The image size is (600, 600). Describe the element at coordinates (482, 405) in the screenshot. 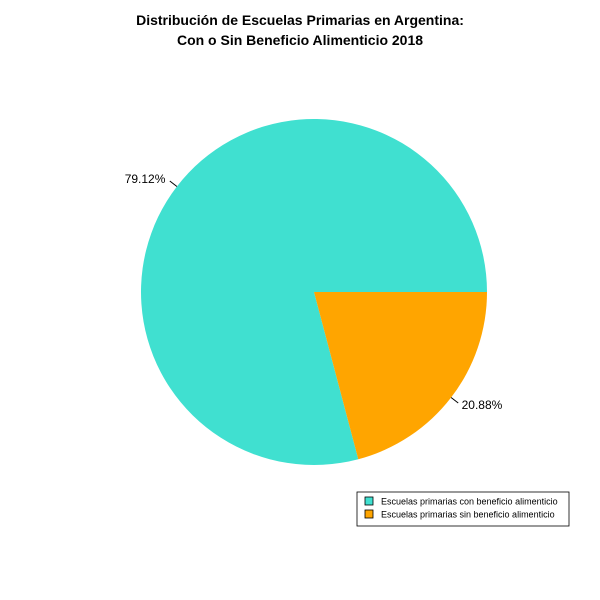

I see `slice-percentage-label-2: 20.88%` at that location.